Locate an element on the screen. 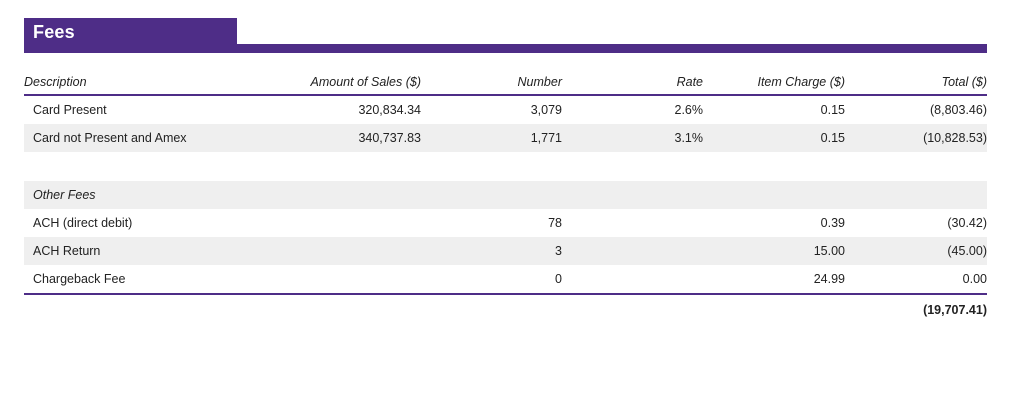  table-row: Chargeback Fee 0 24.99 0.00 is located at coordinates (505, 280).